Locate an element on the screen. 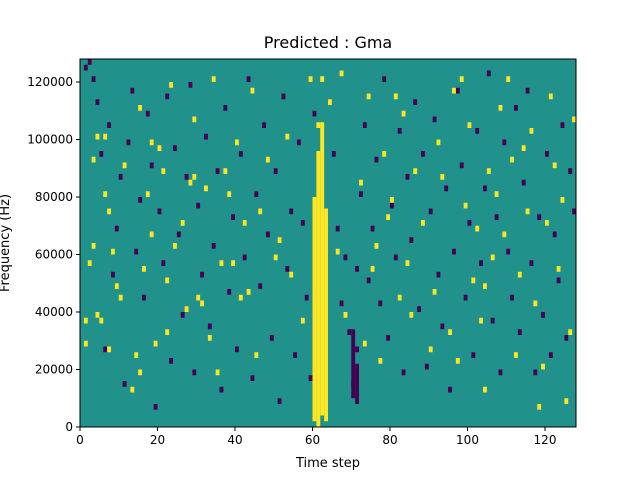  y-tick-label: 80000 is located at coordinates (54, 197).